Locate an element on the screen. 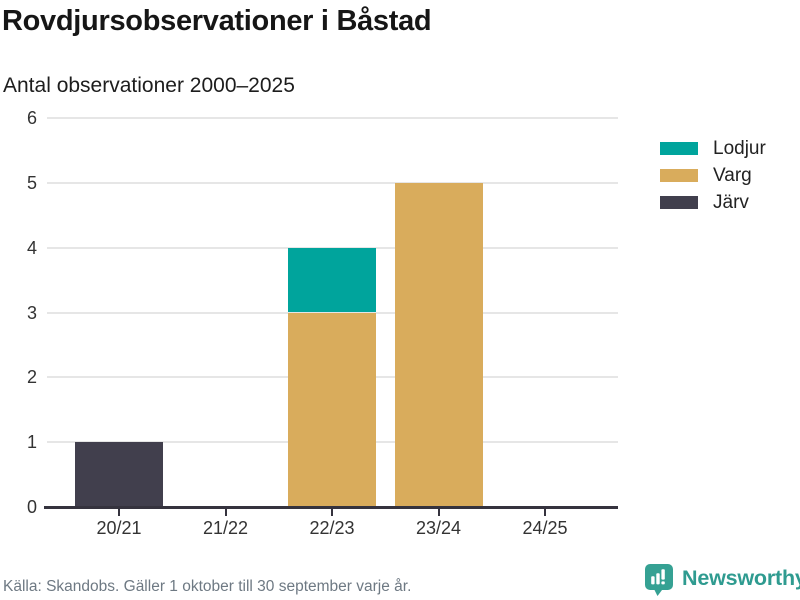  legend-label: Järv is located at coordinates (731, 202).